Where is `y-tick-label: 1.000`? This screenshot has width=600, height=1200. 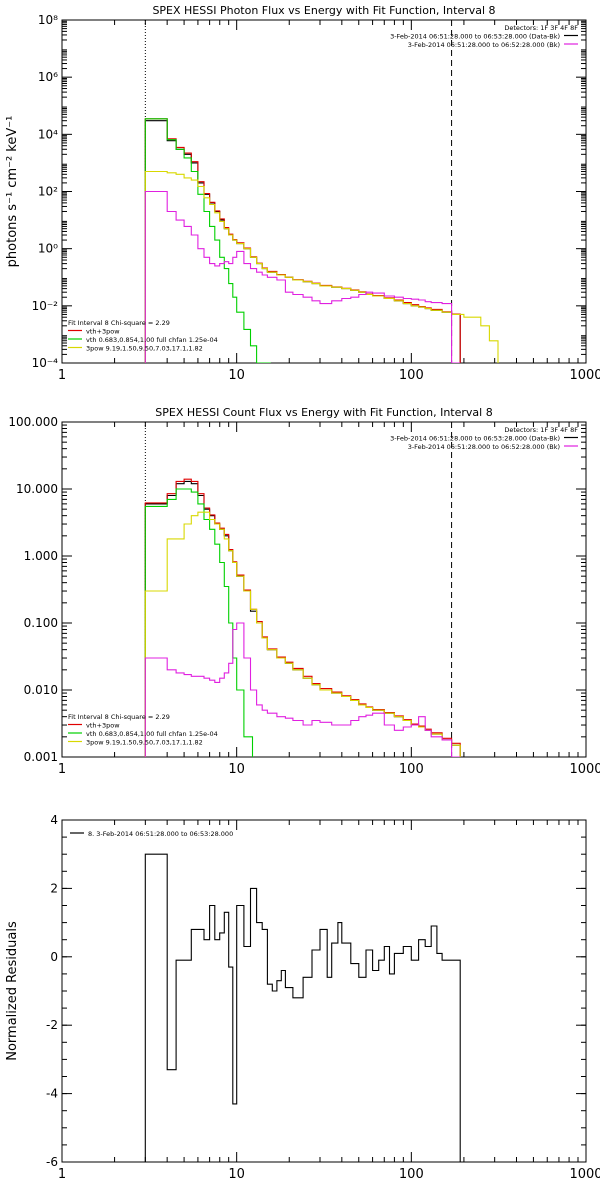
y-tick-label: 1.000 is located at coordinates (41, 556).